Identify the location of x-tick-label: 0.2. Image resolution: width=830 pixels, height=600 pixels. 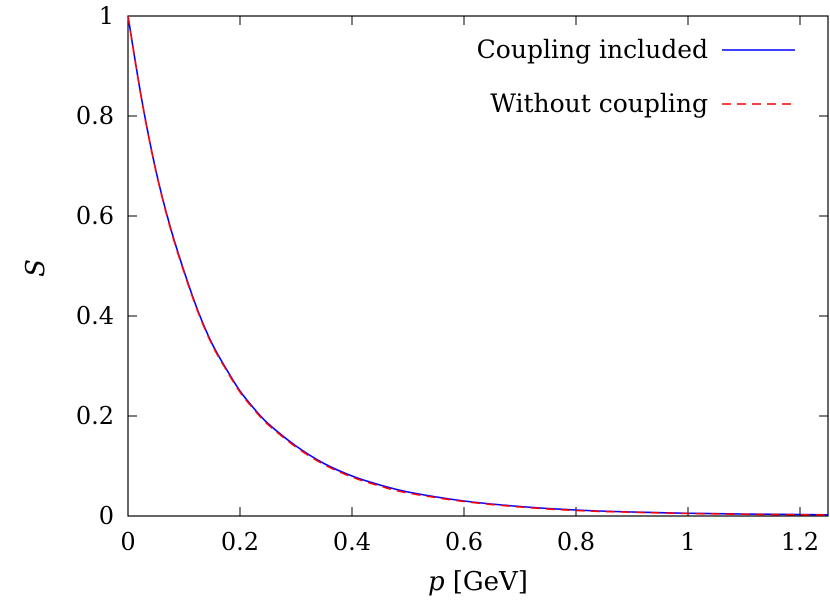
(240, 542).